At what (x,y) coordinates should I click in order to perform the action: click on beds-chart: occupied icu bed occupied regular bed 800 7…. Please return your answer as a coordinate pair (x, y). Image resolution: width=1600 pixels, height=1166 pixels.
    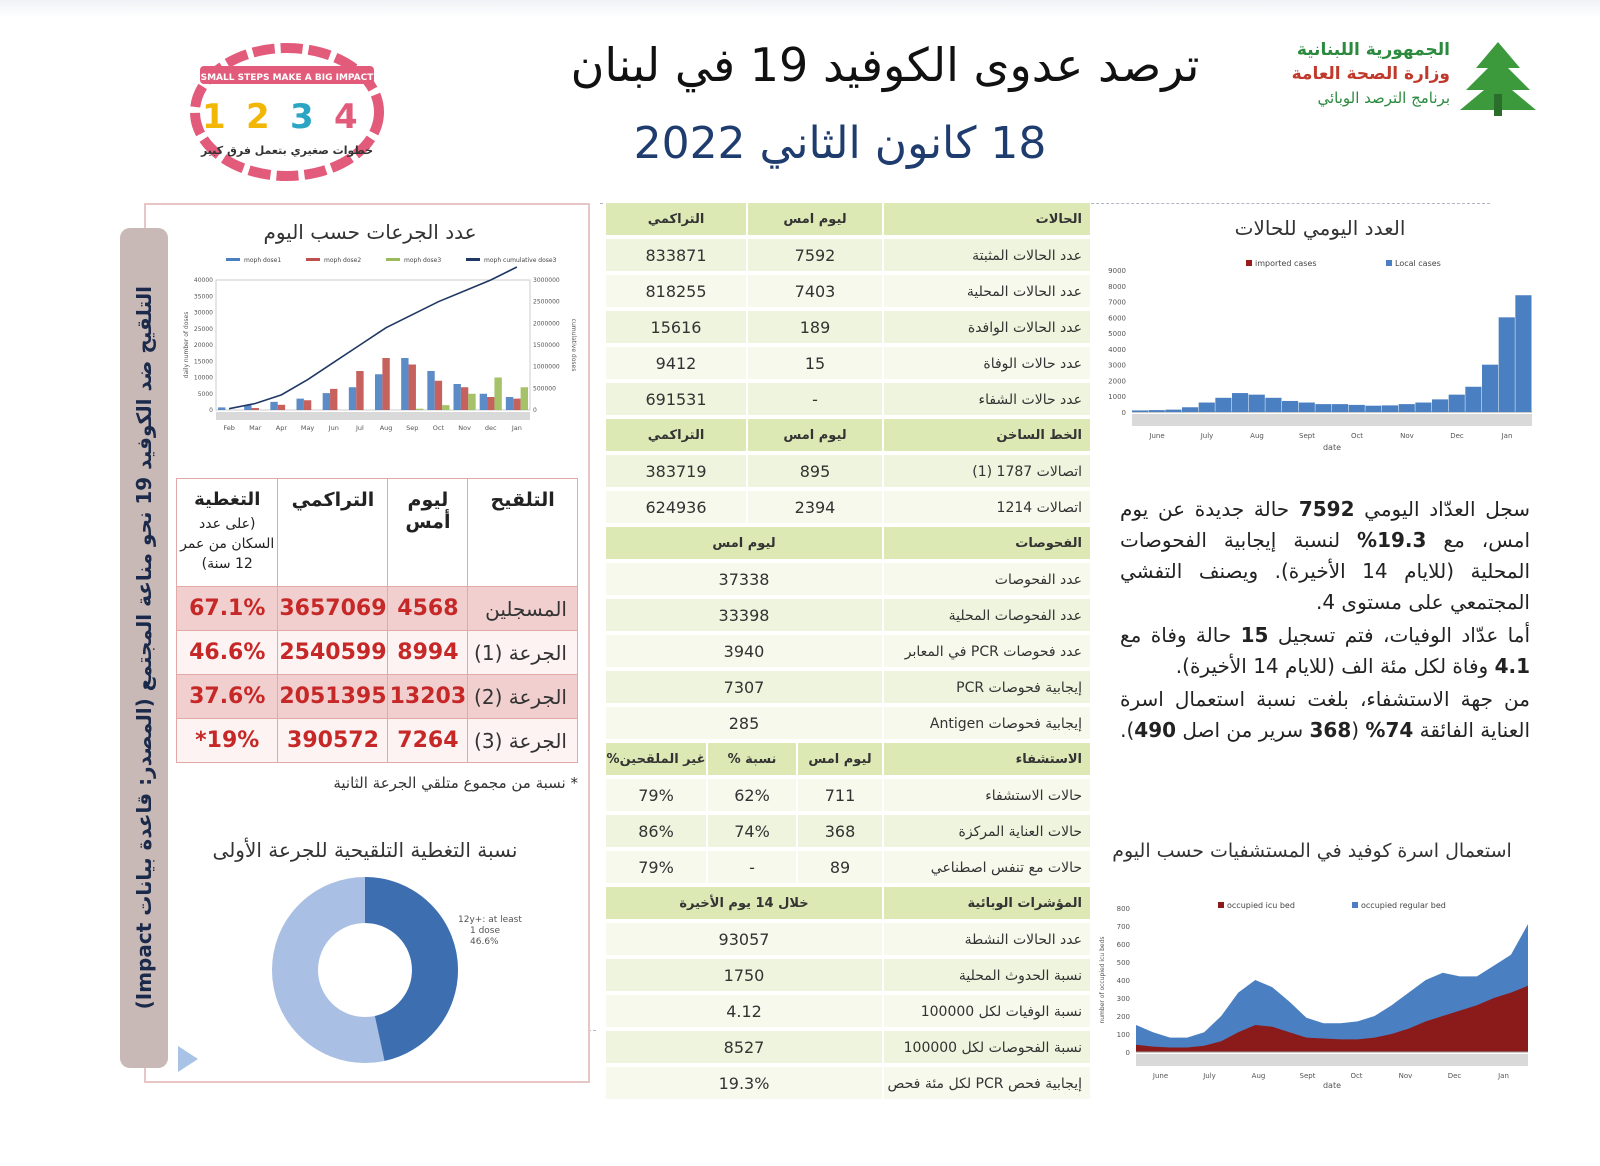
    Looking at the image, I should click on (1313, 995).